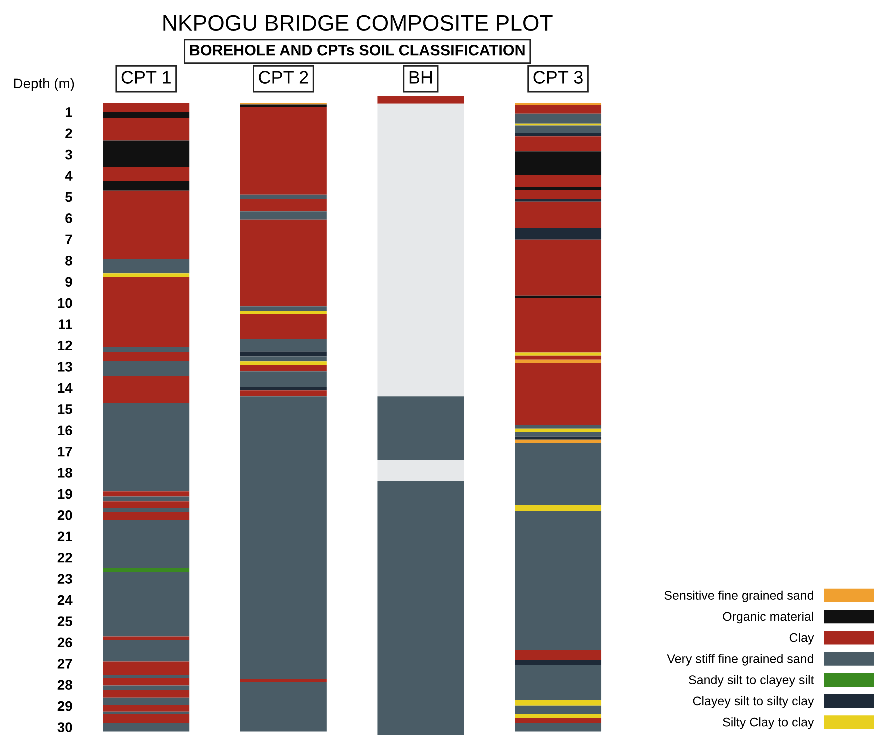 This screenshot has width=883, height=738. What do you see at coordinates (69, 176) in the screenshot?
I see `y-tick-label: 4` at bounding box center [69, 176].